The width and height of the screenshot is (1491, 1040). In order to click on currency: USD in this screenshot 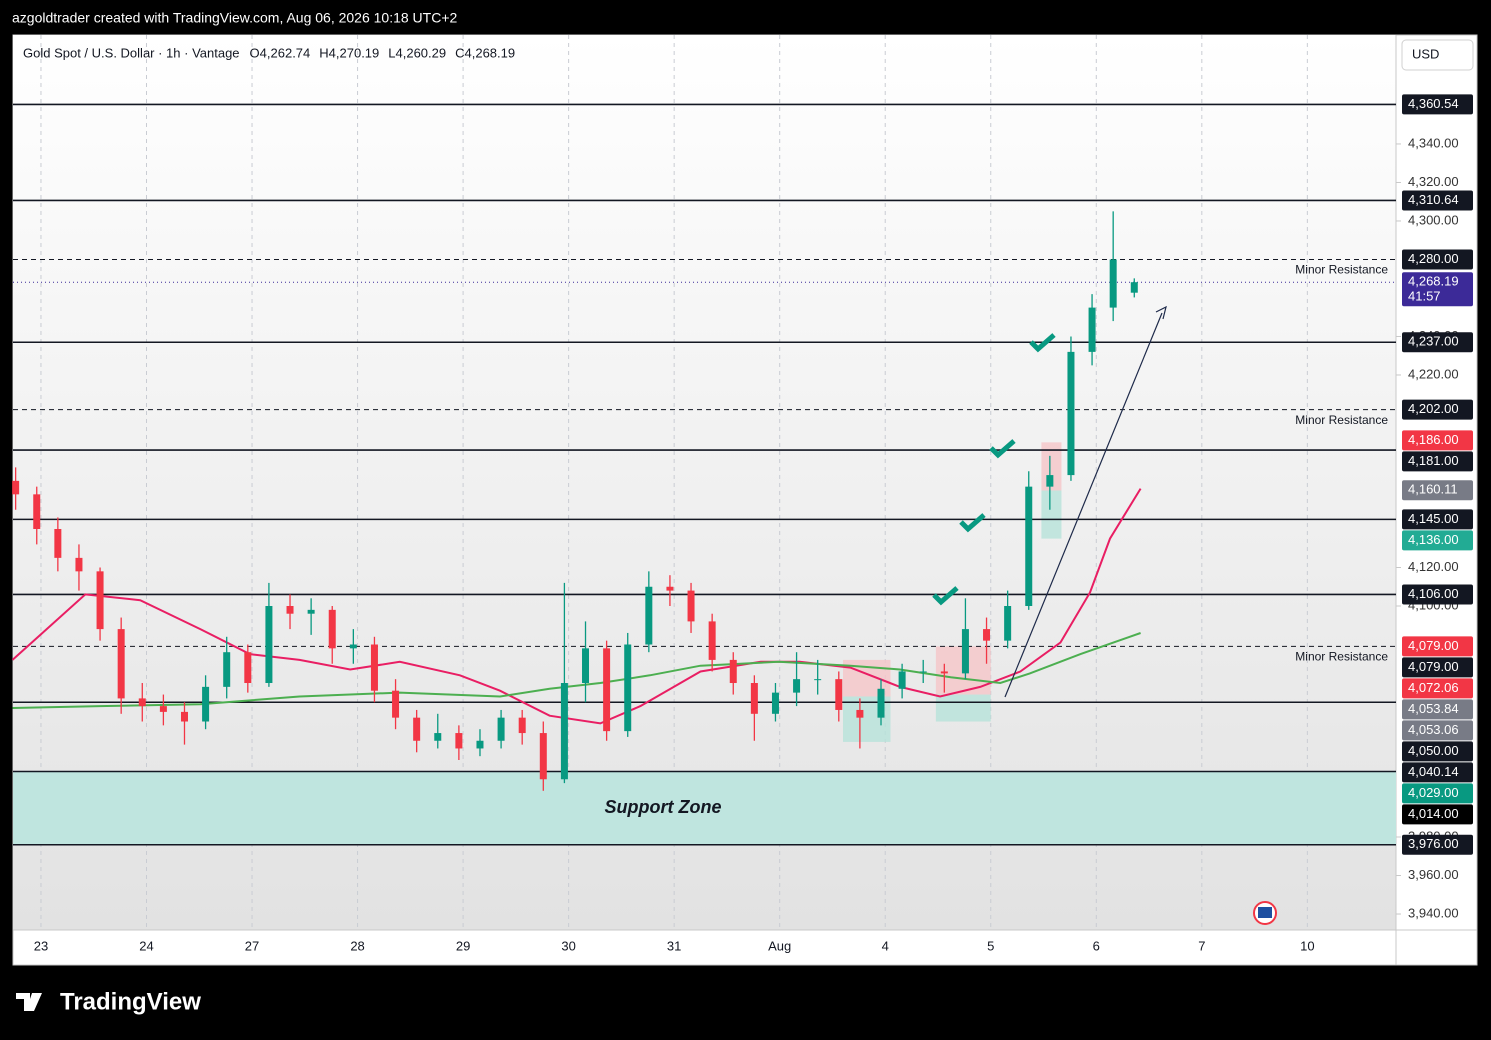, I will do `click(1425, 53)`.